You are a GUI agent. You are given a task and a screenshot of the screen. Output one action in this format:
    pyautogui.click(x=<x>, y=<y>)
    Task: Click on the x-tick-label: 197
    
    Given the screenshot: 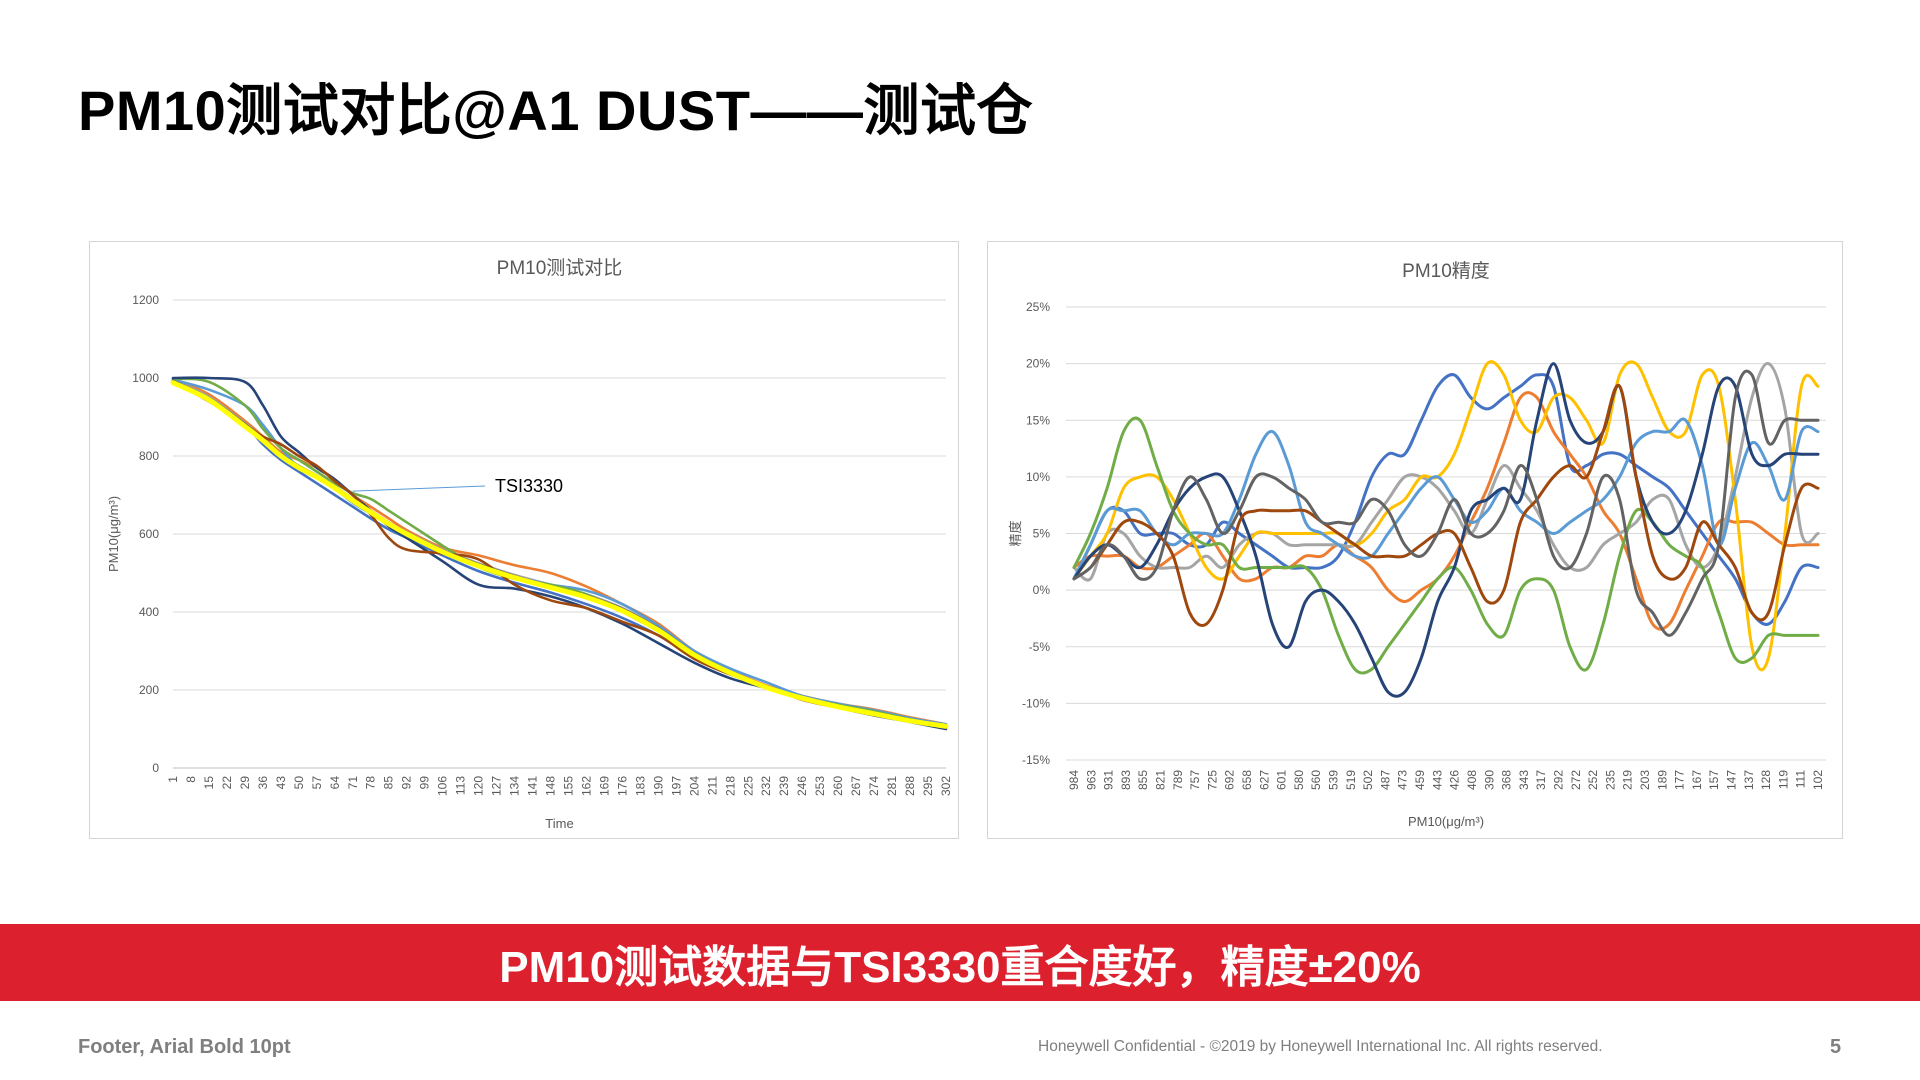 What is the action you would take?
    pyautogui.click(x=676, y=786)
    